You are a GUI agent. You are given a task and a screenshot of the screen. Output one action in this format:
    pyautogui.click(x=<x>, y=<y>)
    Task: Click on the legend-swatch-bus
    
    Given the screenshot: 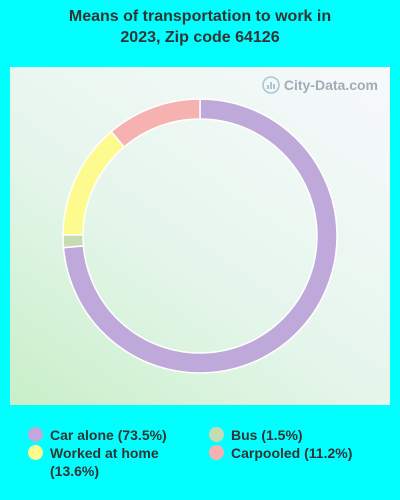 What is the action you would take?
    pyautogui.click(x=216, y=434)
    